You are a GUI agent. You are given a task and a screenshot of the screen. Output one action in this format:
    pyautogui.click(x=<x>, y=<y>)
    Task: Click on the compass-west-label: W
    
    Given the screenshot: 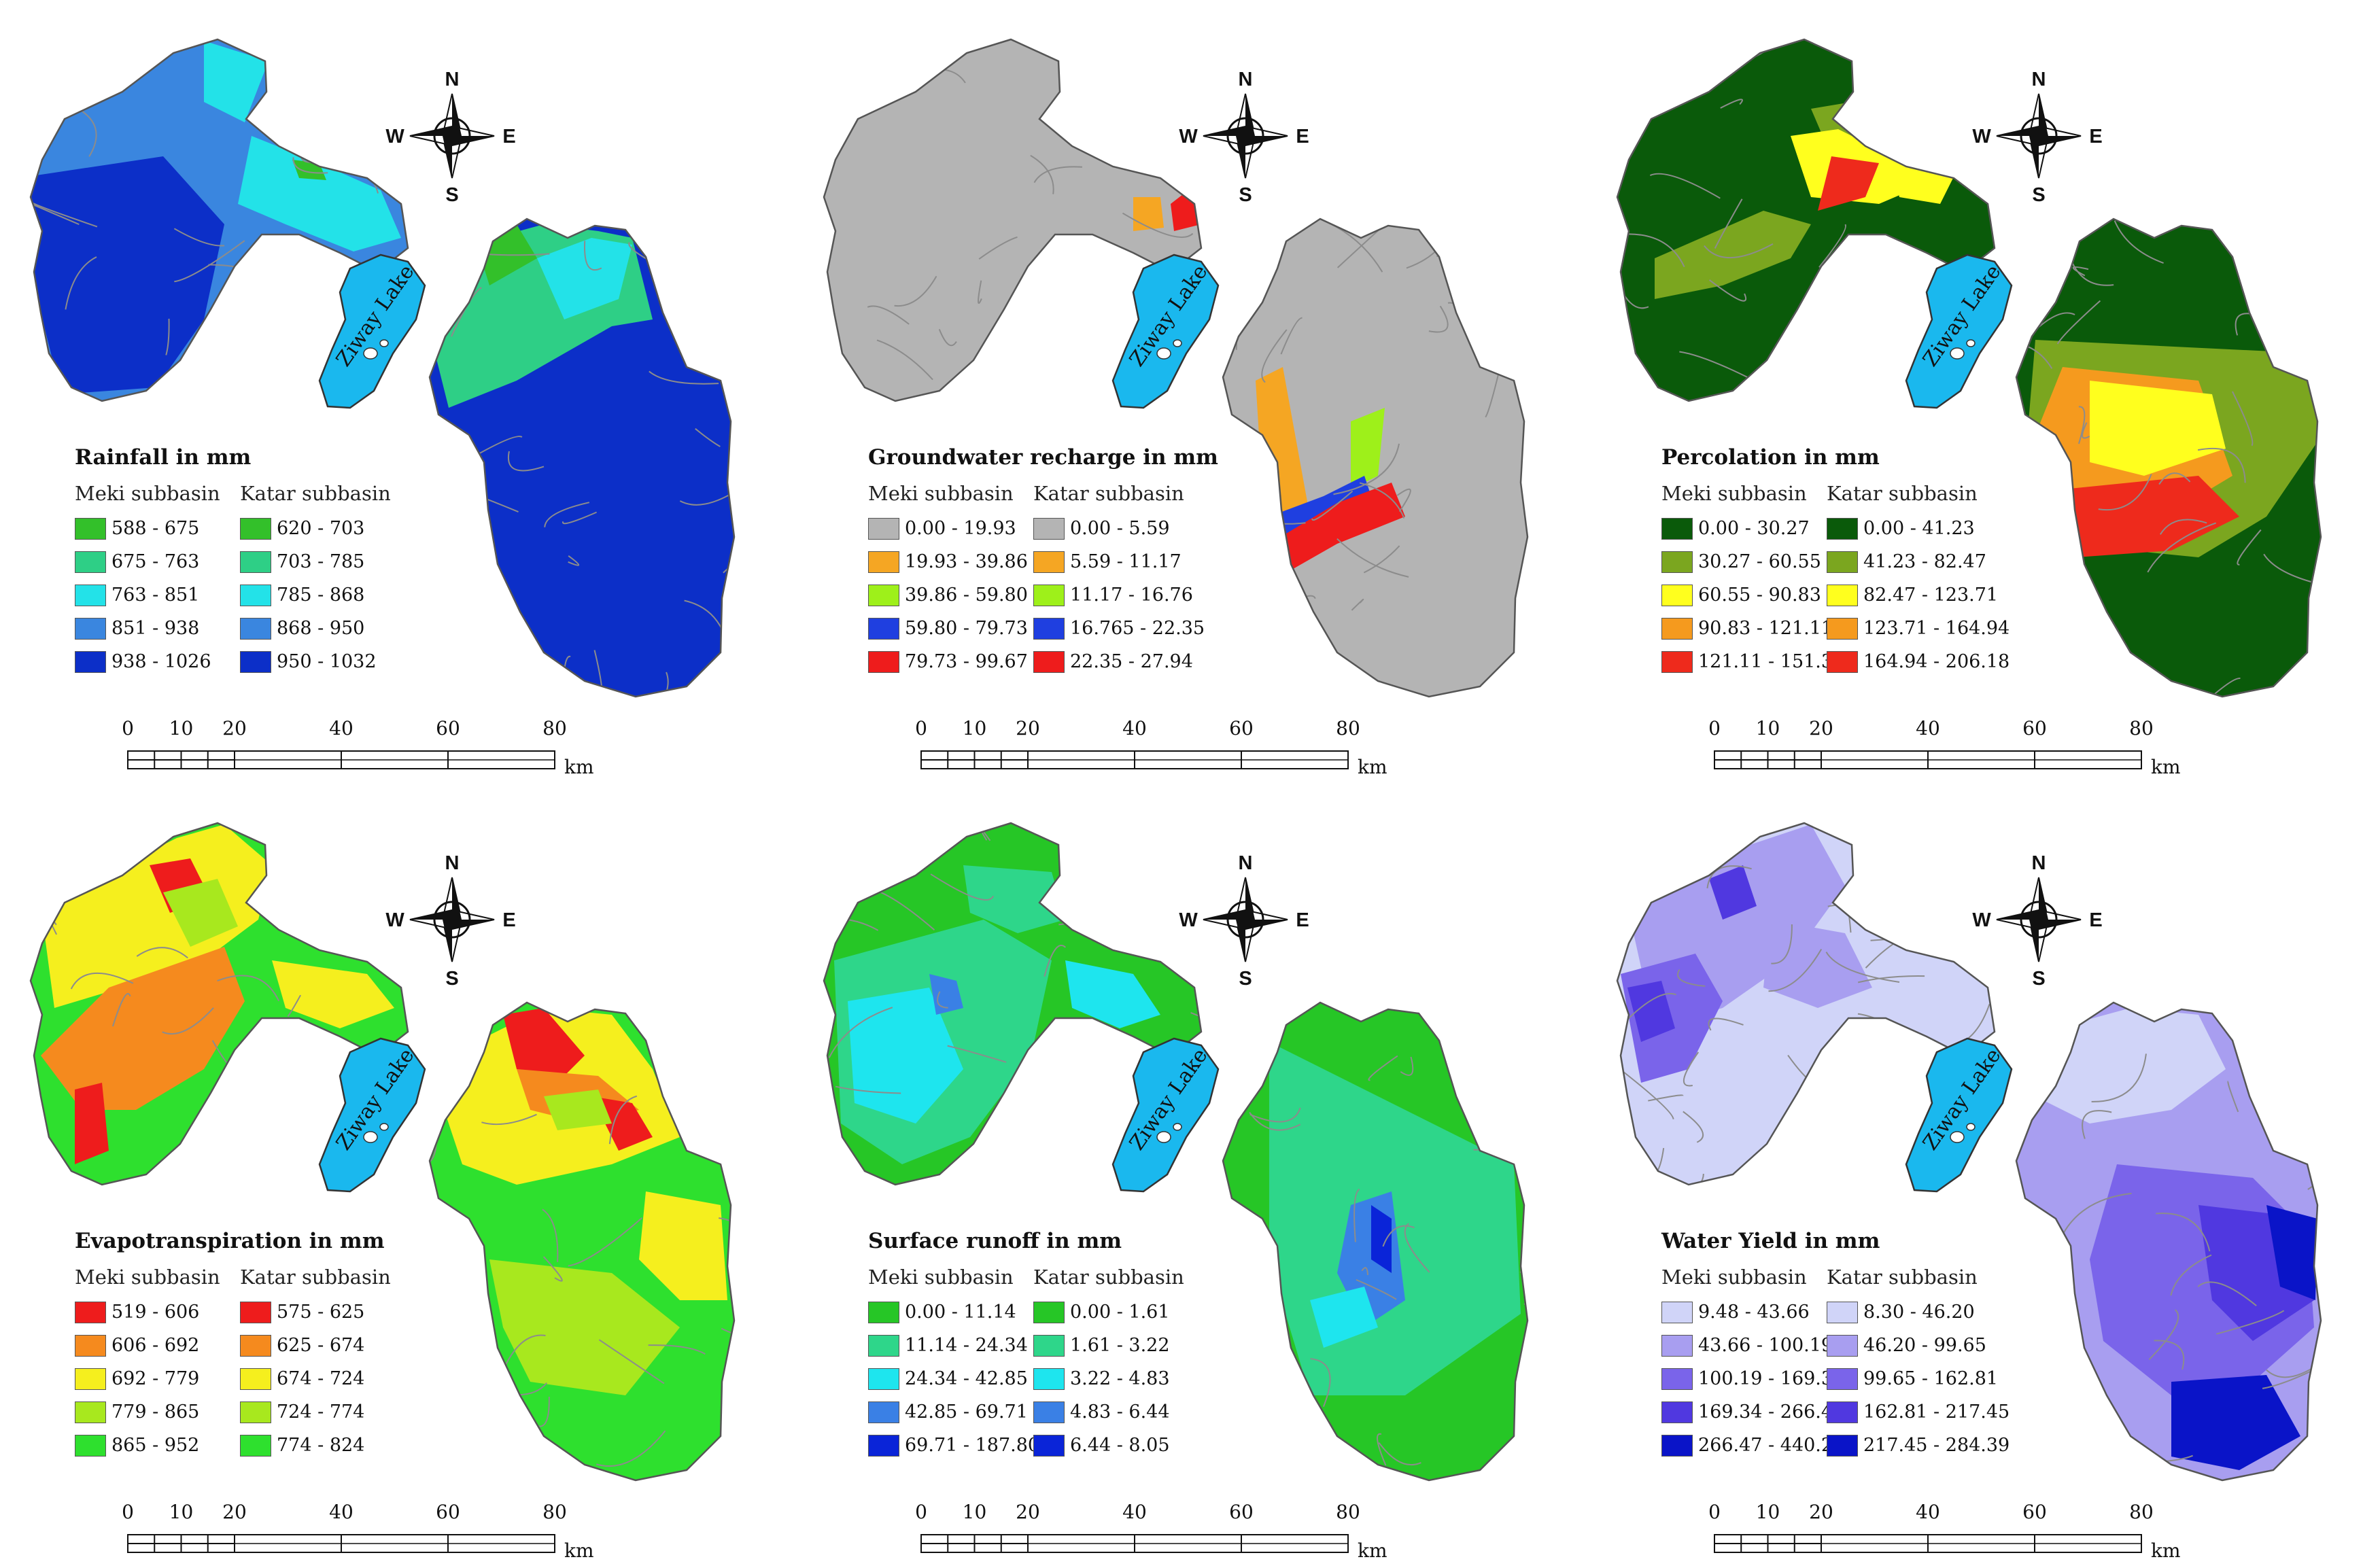 What is the action you would take?
    pyautogui.click(x=1981, y=136)
    